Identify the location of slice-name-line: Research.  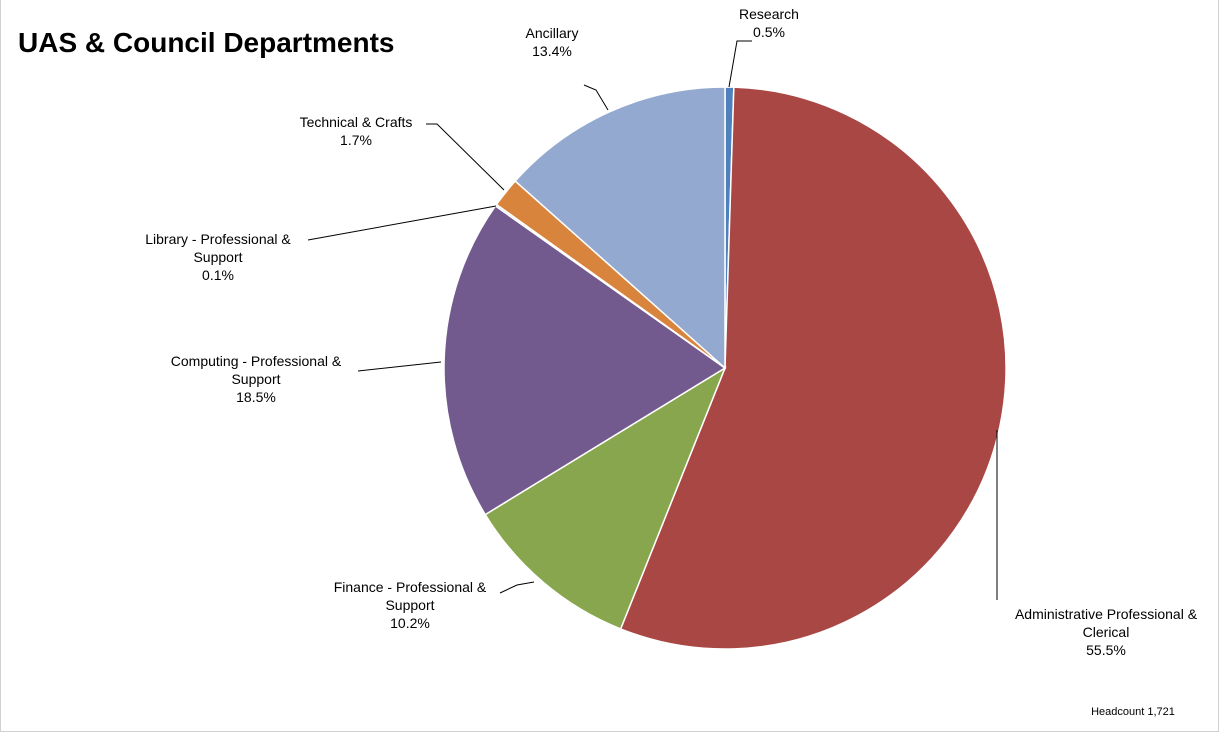
(769, 14).